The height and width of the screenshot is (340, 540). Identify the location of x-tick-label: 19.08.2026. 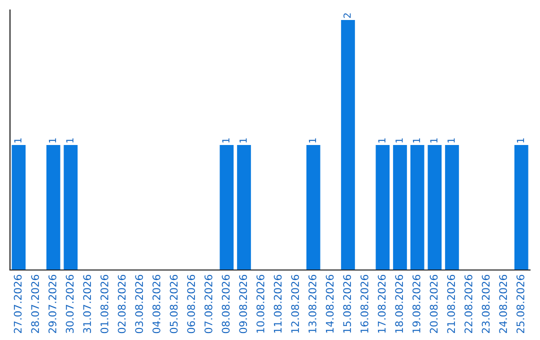
(416, 303).